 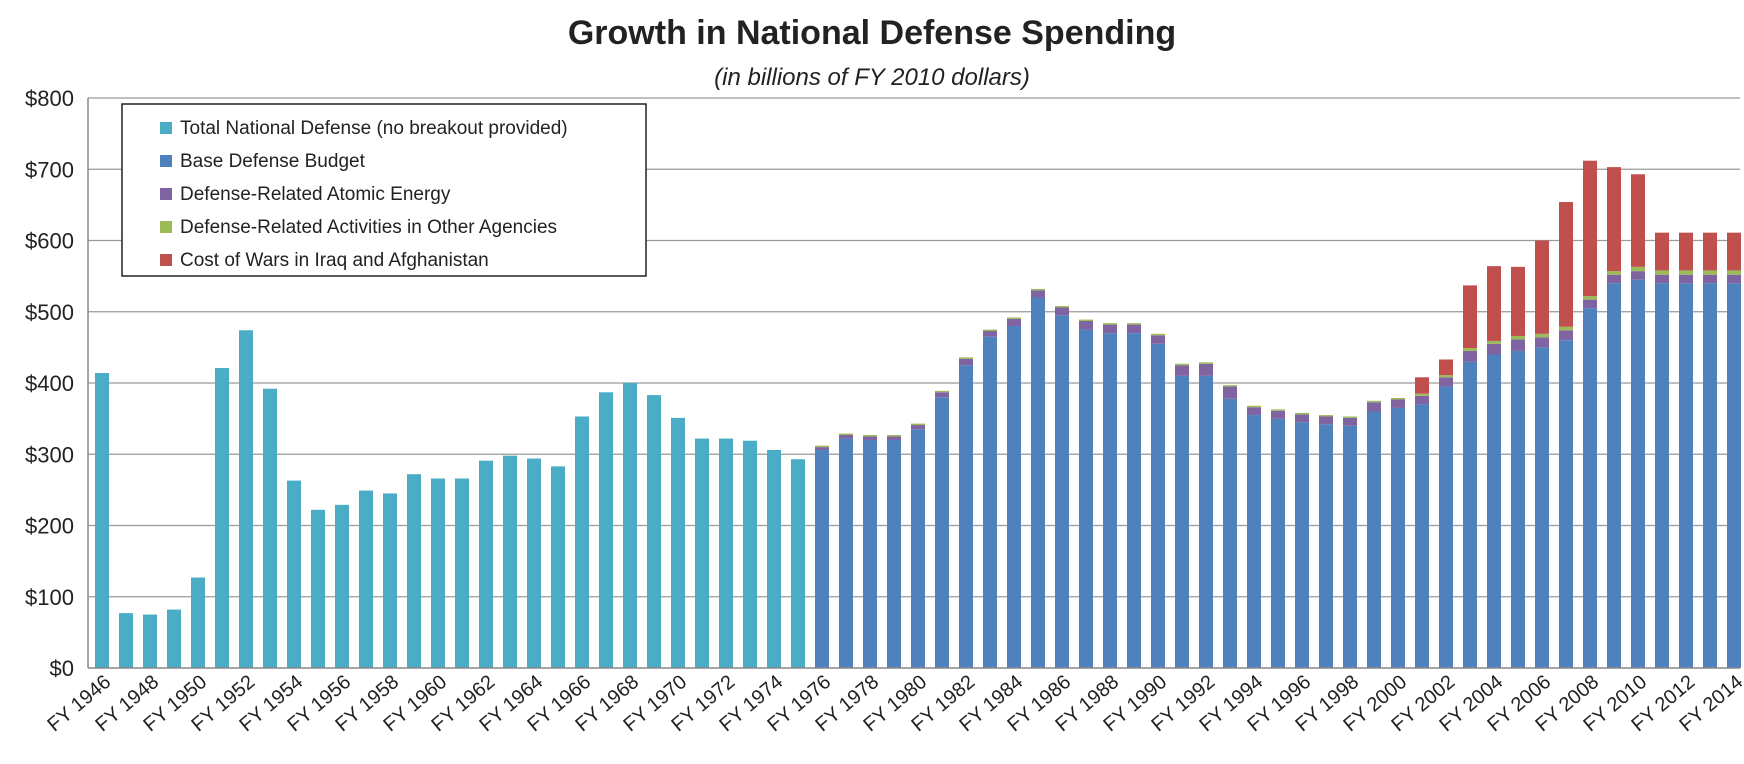 What do you see at coordinates (49, 312) in the screenshot?
I see `y-tick-label: $500` at bounding box center [49, 312].